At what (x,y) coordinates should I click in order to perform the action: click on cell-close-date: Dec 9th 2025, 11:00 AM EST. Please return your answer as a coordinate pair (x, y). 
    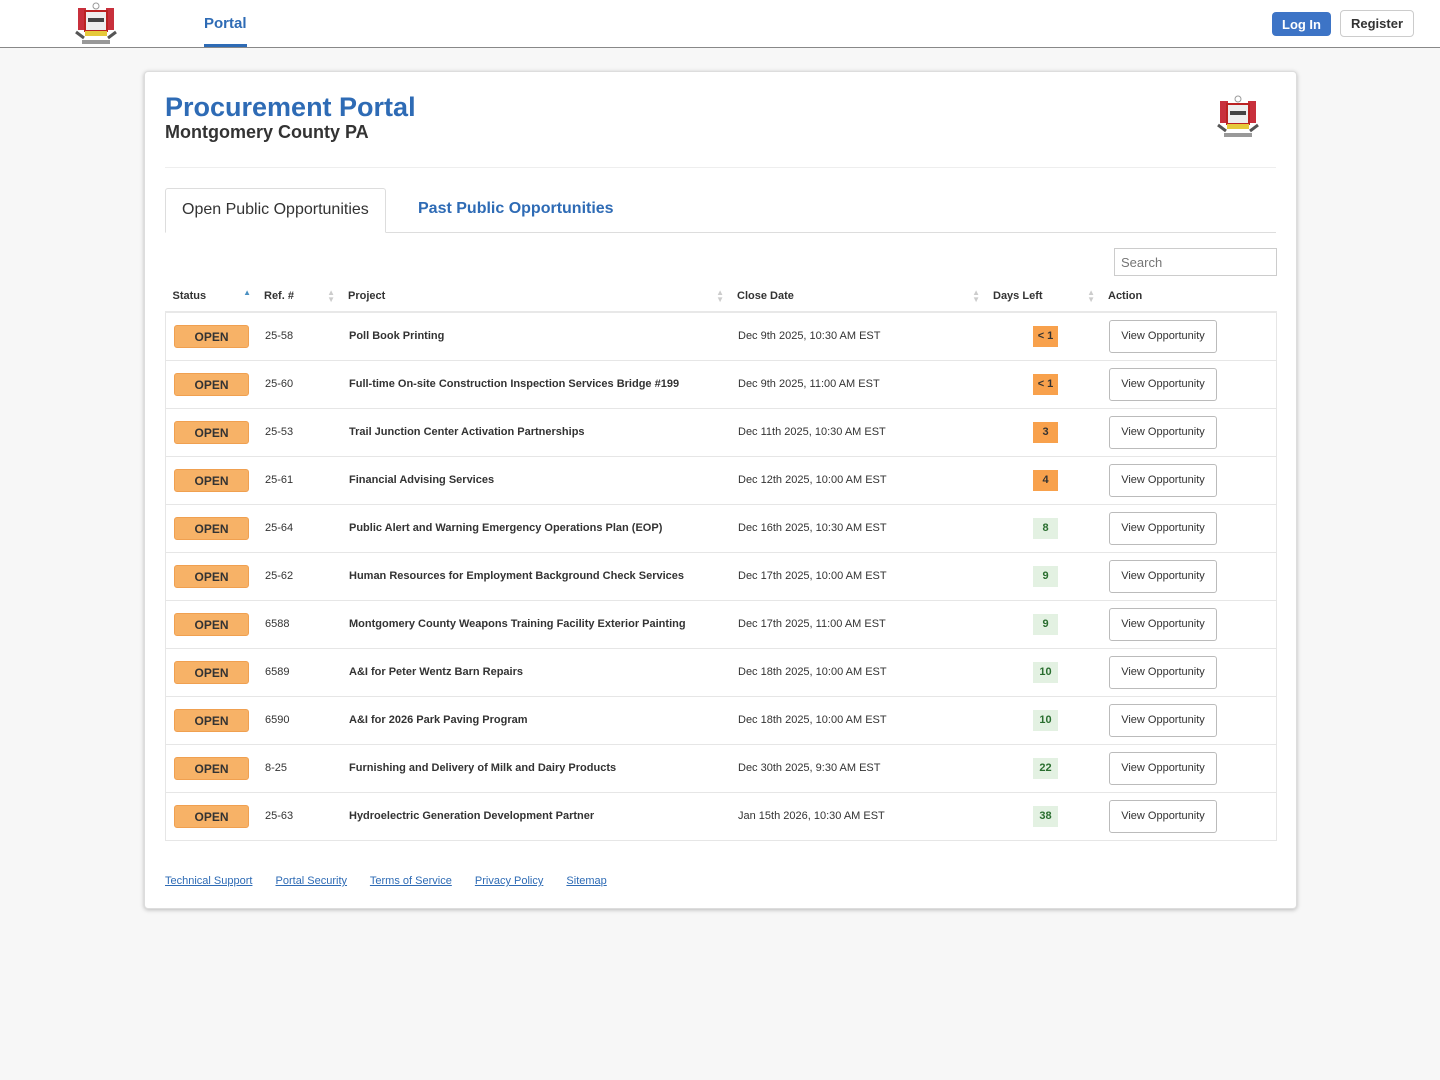
    Looking at the image, I should click on (858, 383).